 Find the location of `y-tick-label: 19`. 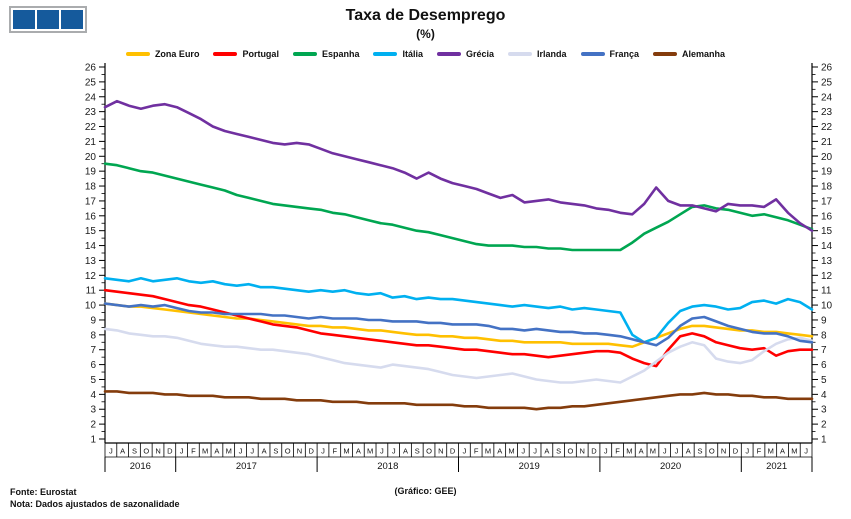

y-tick-label: 19 is located at coordinates (827, 172).